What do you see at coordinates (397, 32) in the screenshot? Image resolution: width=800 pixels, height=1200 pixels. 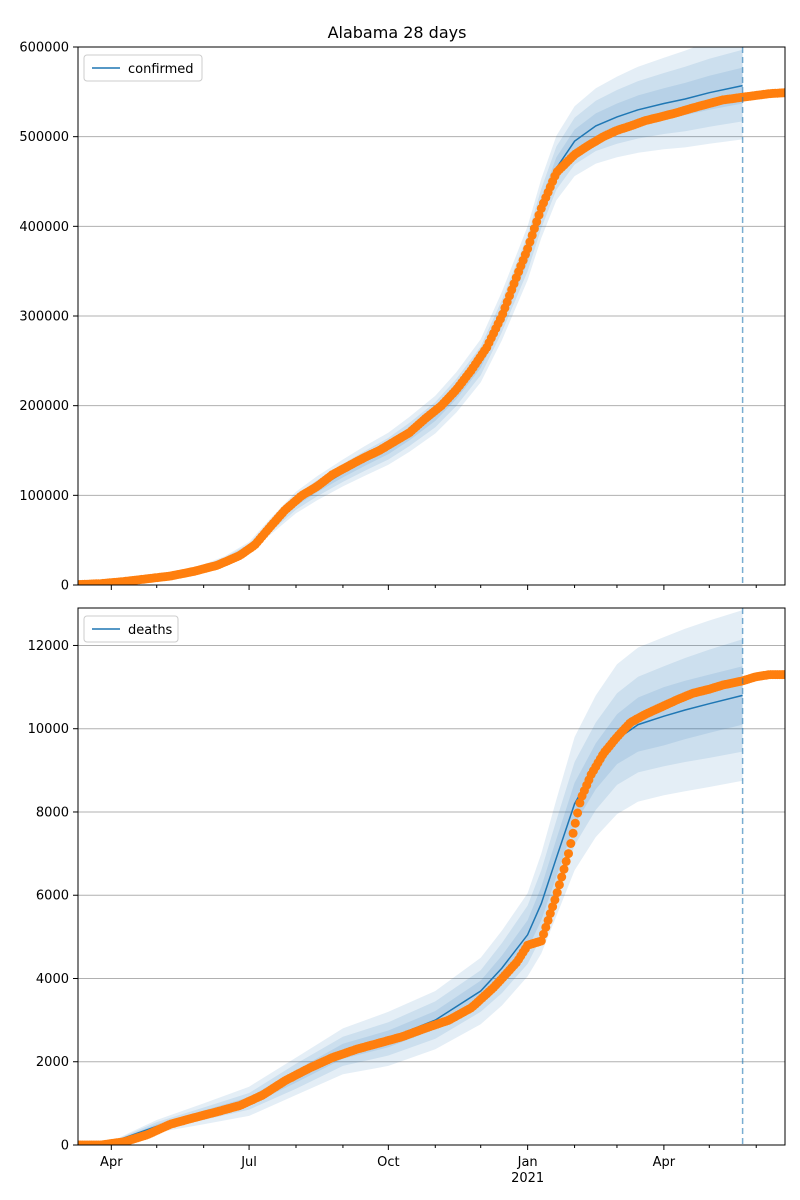 I see `chart-title: Alabama 28 days` at bounding box center [397, 32].